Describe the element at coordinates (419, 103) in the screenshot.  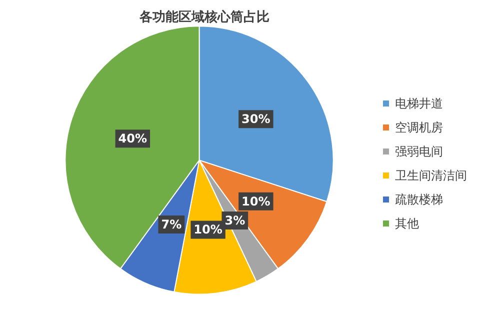
I see `legend-label: 电梯井道` at that location.